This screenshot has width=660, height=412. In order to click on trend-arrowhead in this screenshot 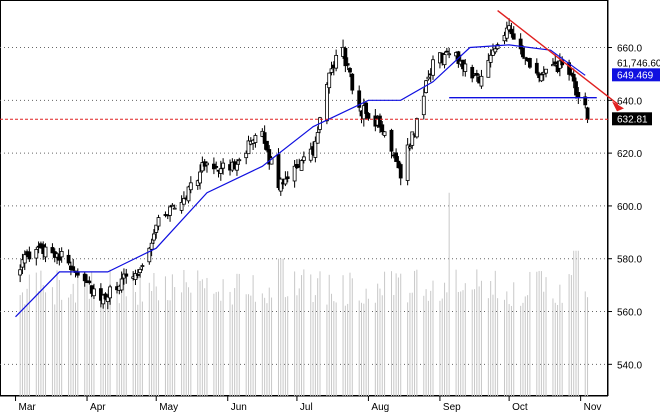, I will do `click(618, 106)`.